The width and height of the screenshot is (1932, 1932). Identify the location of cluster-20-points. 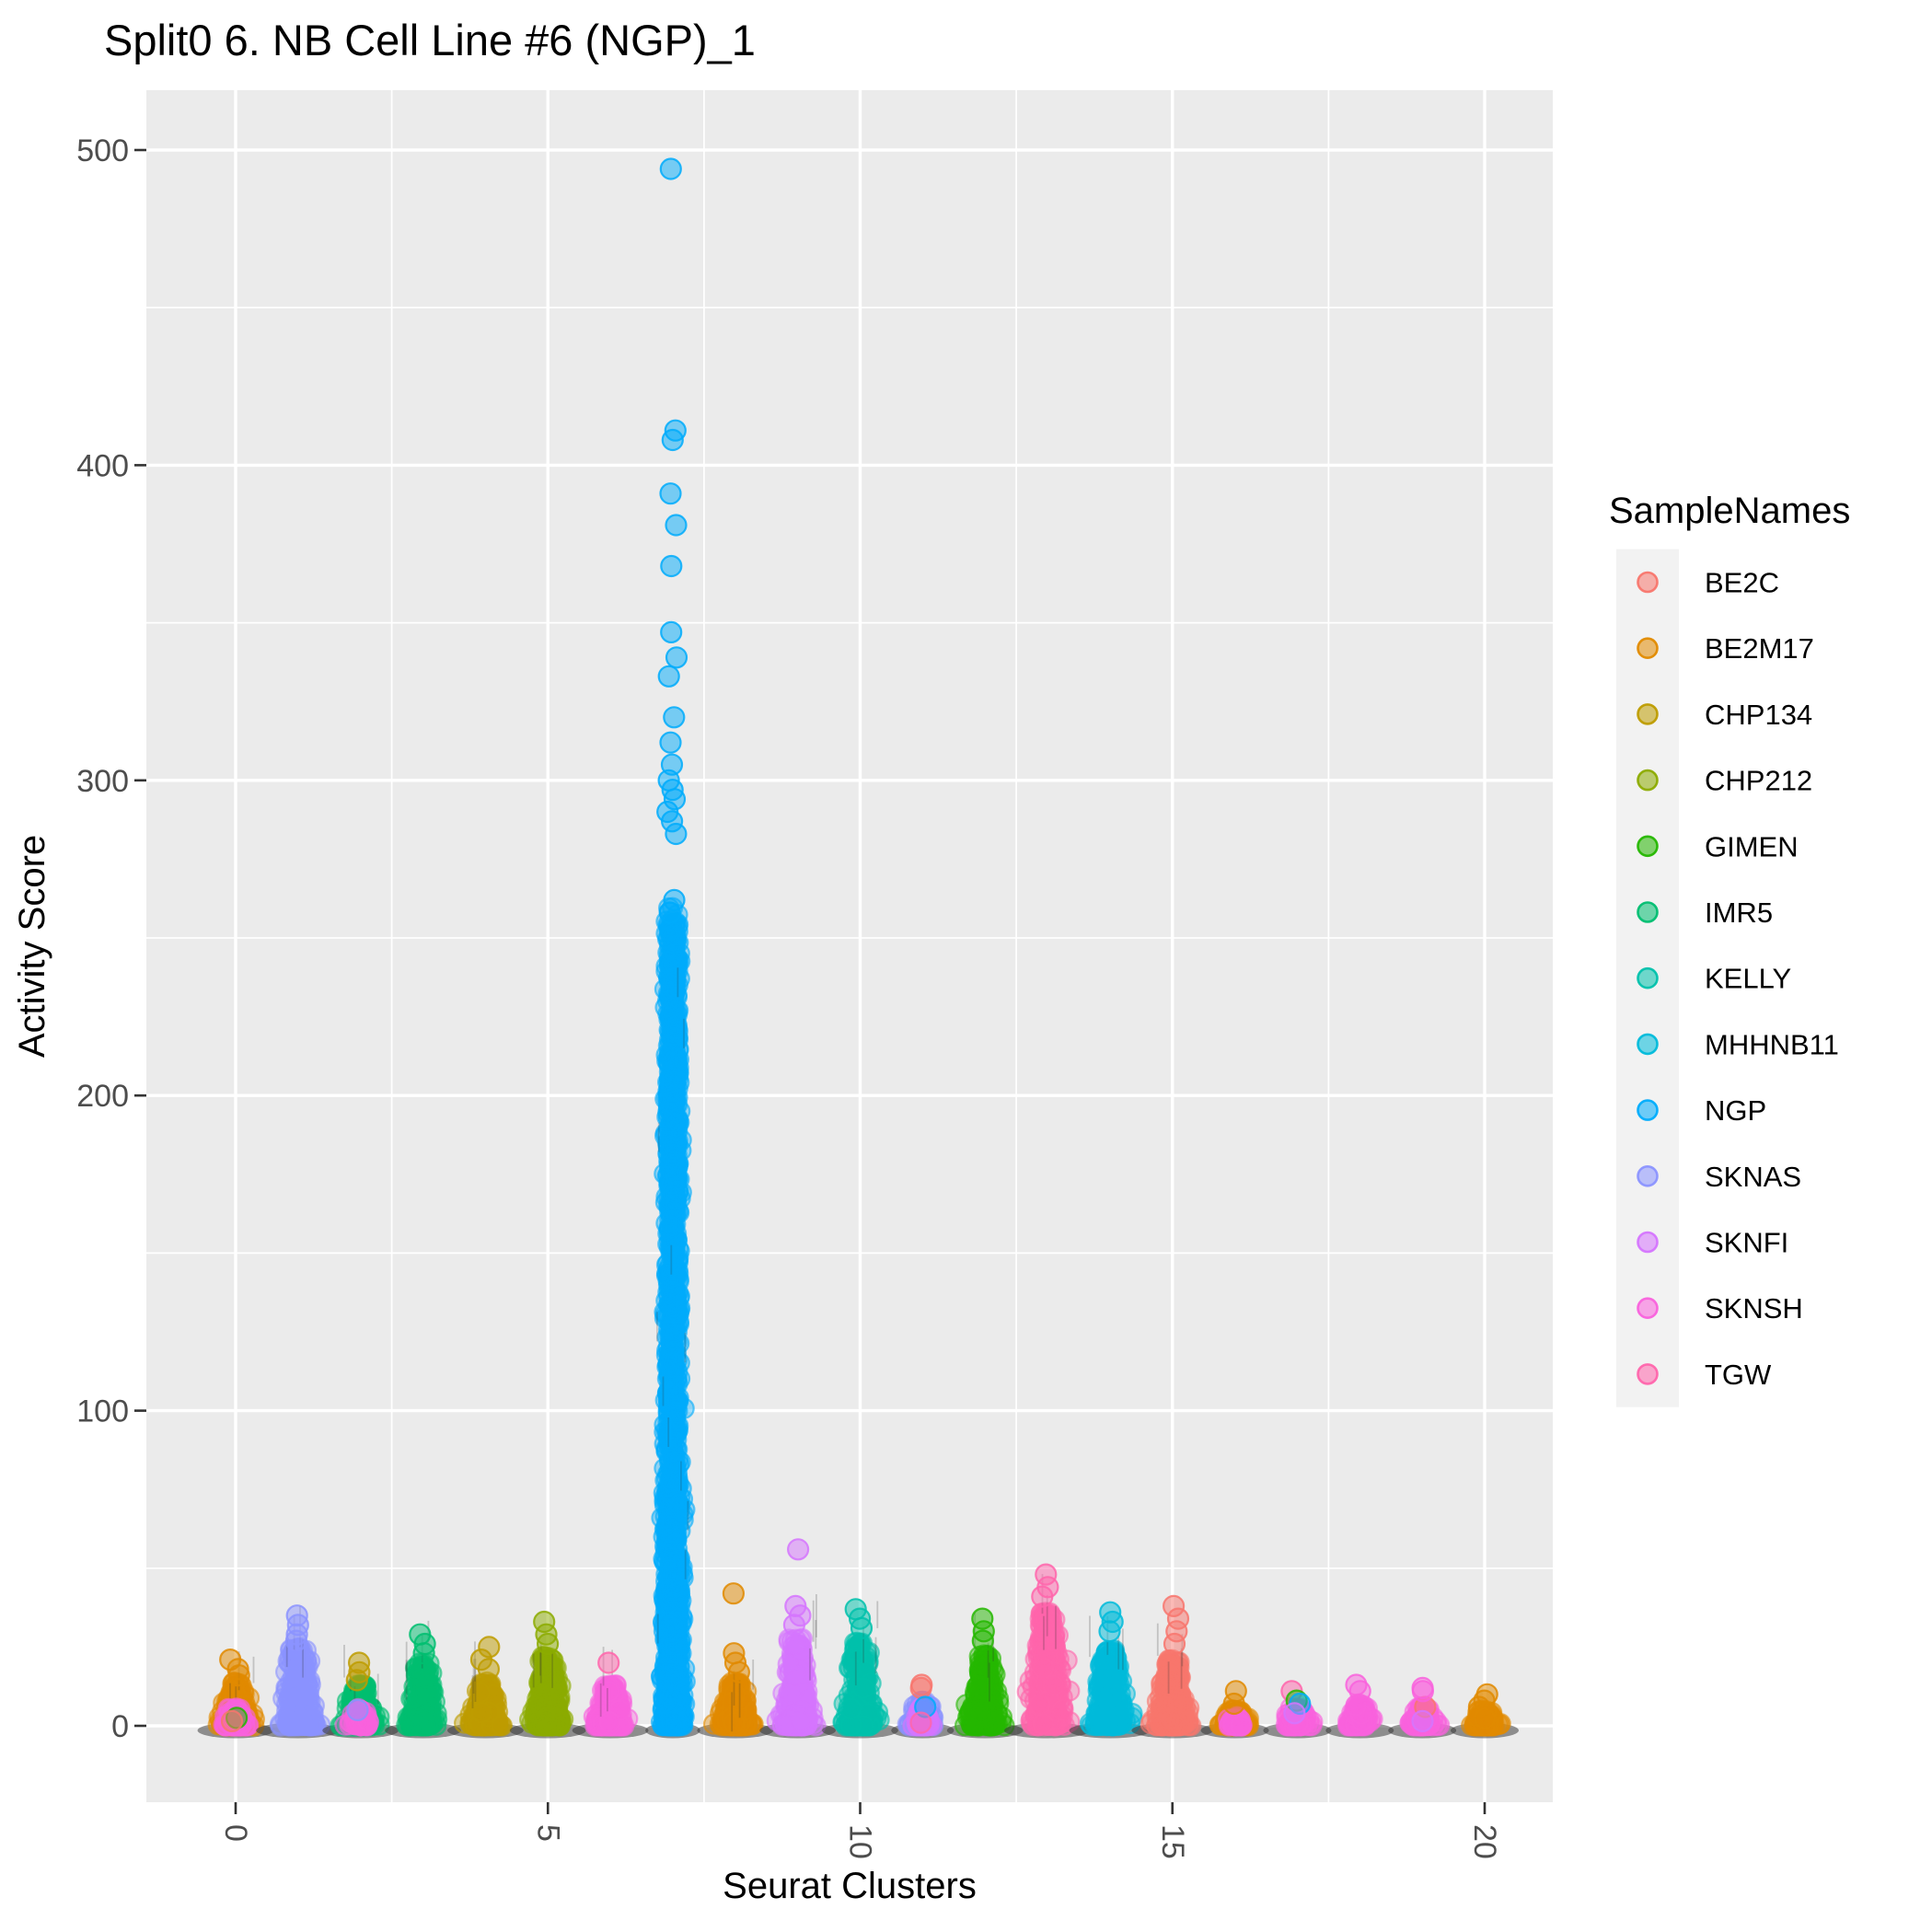
(1485, 1711).